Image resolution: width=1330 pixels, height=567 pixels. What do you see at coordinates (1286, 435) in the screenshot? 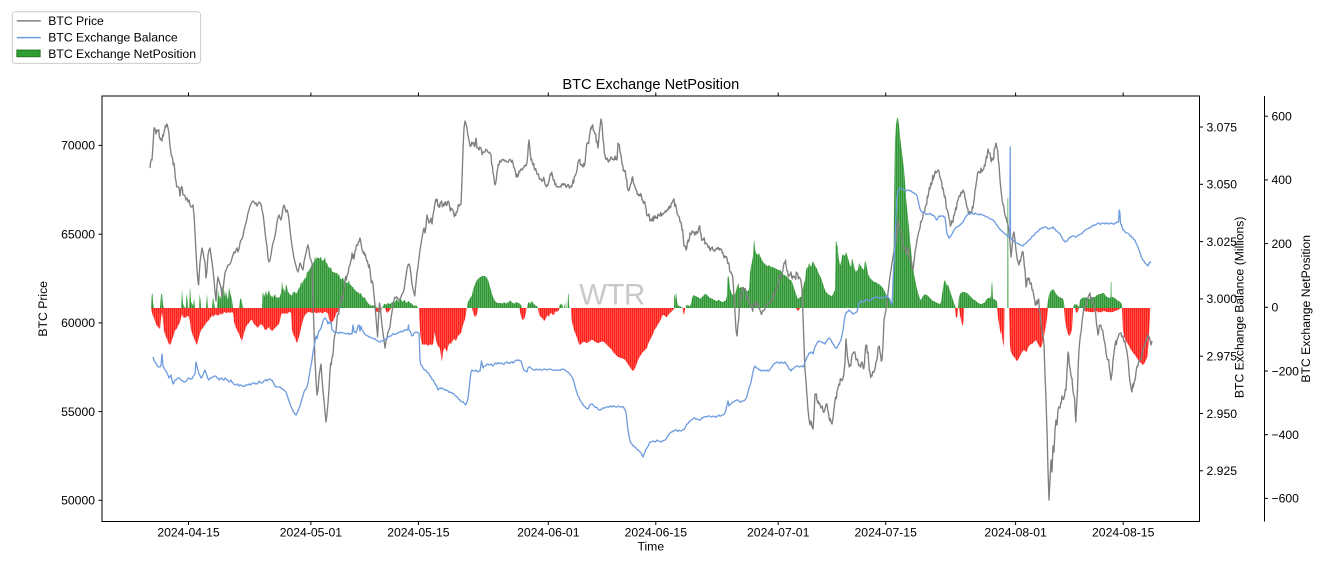
I see `svg-text: −400` at bounding box center [1286, 435].